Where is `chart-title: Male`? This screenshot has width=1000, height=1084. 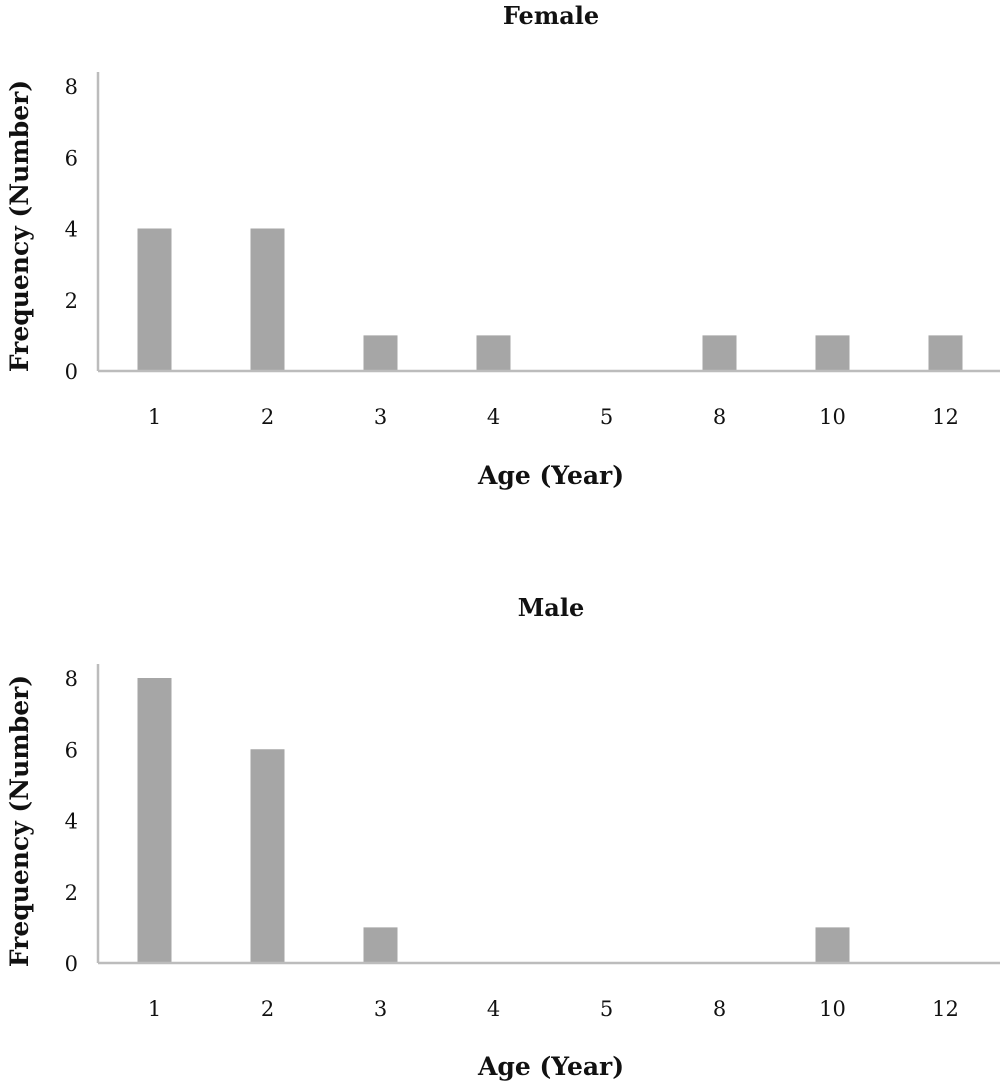
chart-title: Male is located at coordinates (551, 607).